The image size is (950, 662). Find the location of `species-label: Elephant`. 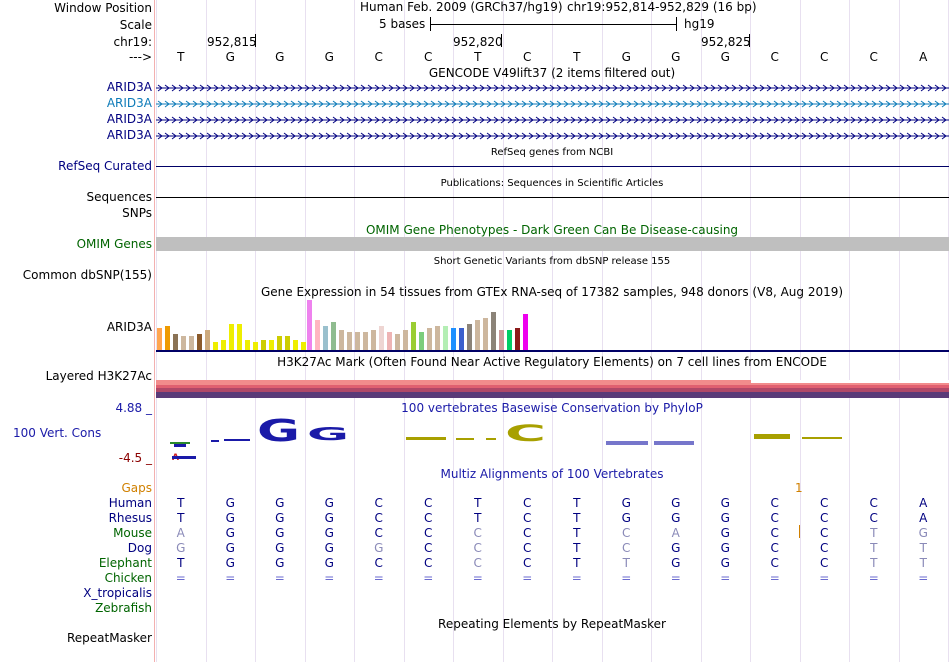

species-label: Elephant is located at coordinates (125, 563).